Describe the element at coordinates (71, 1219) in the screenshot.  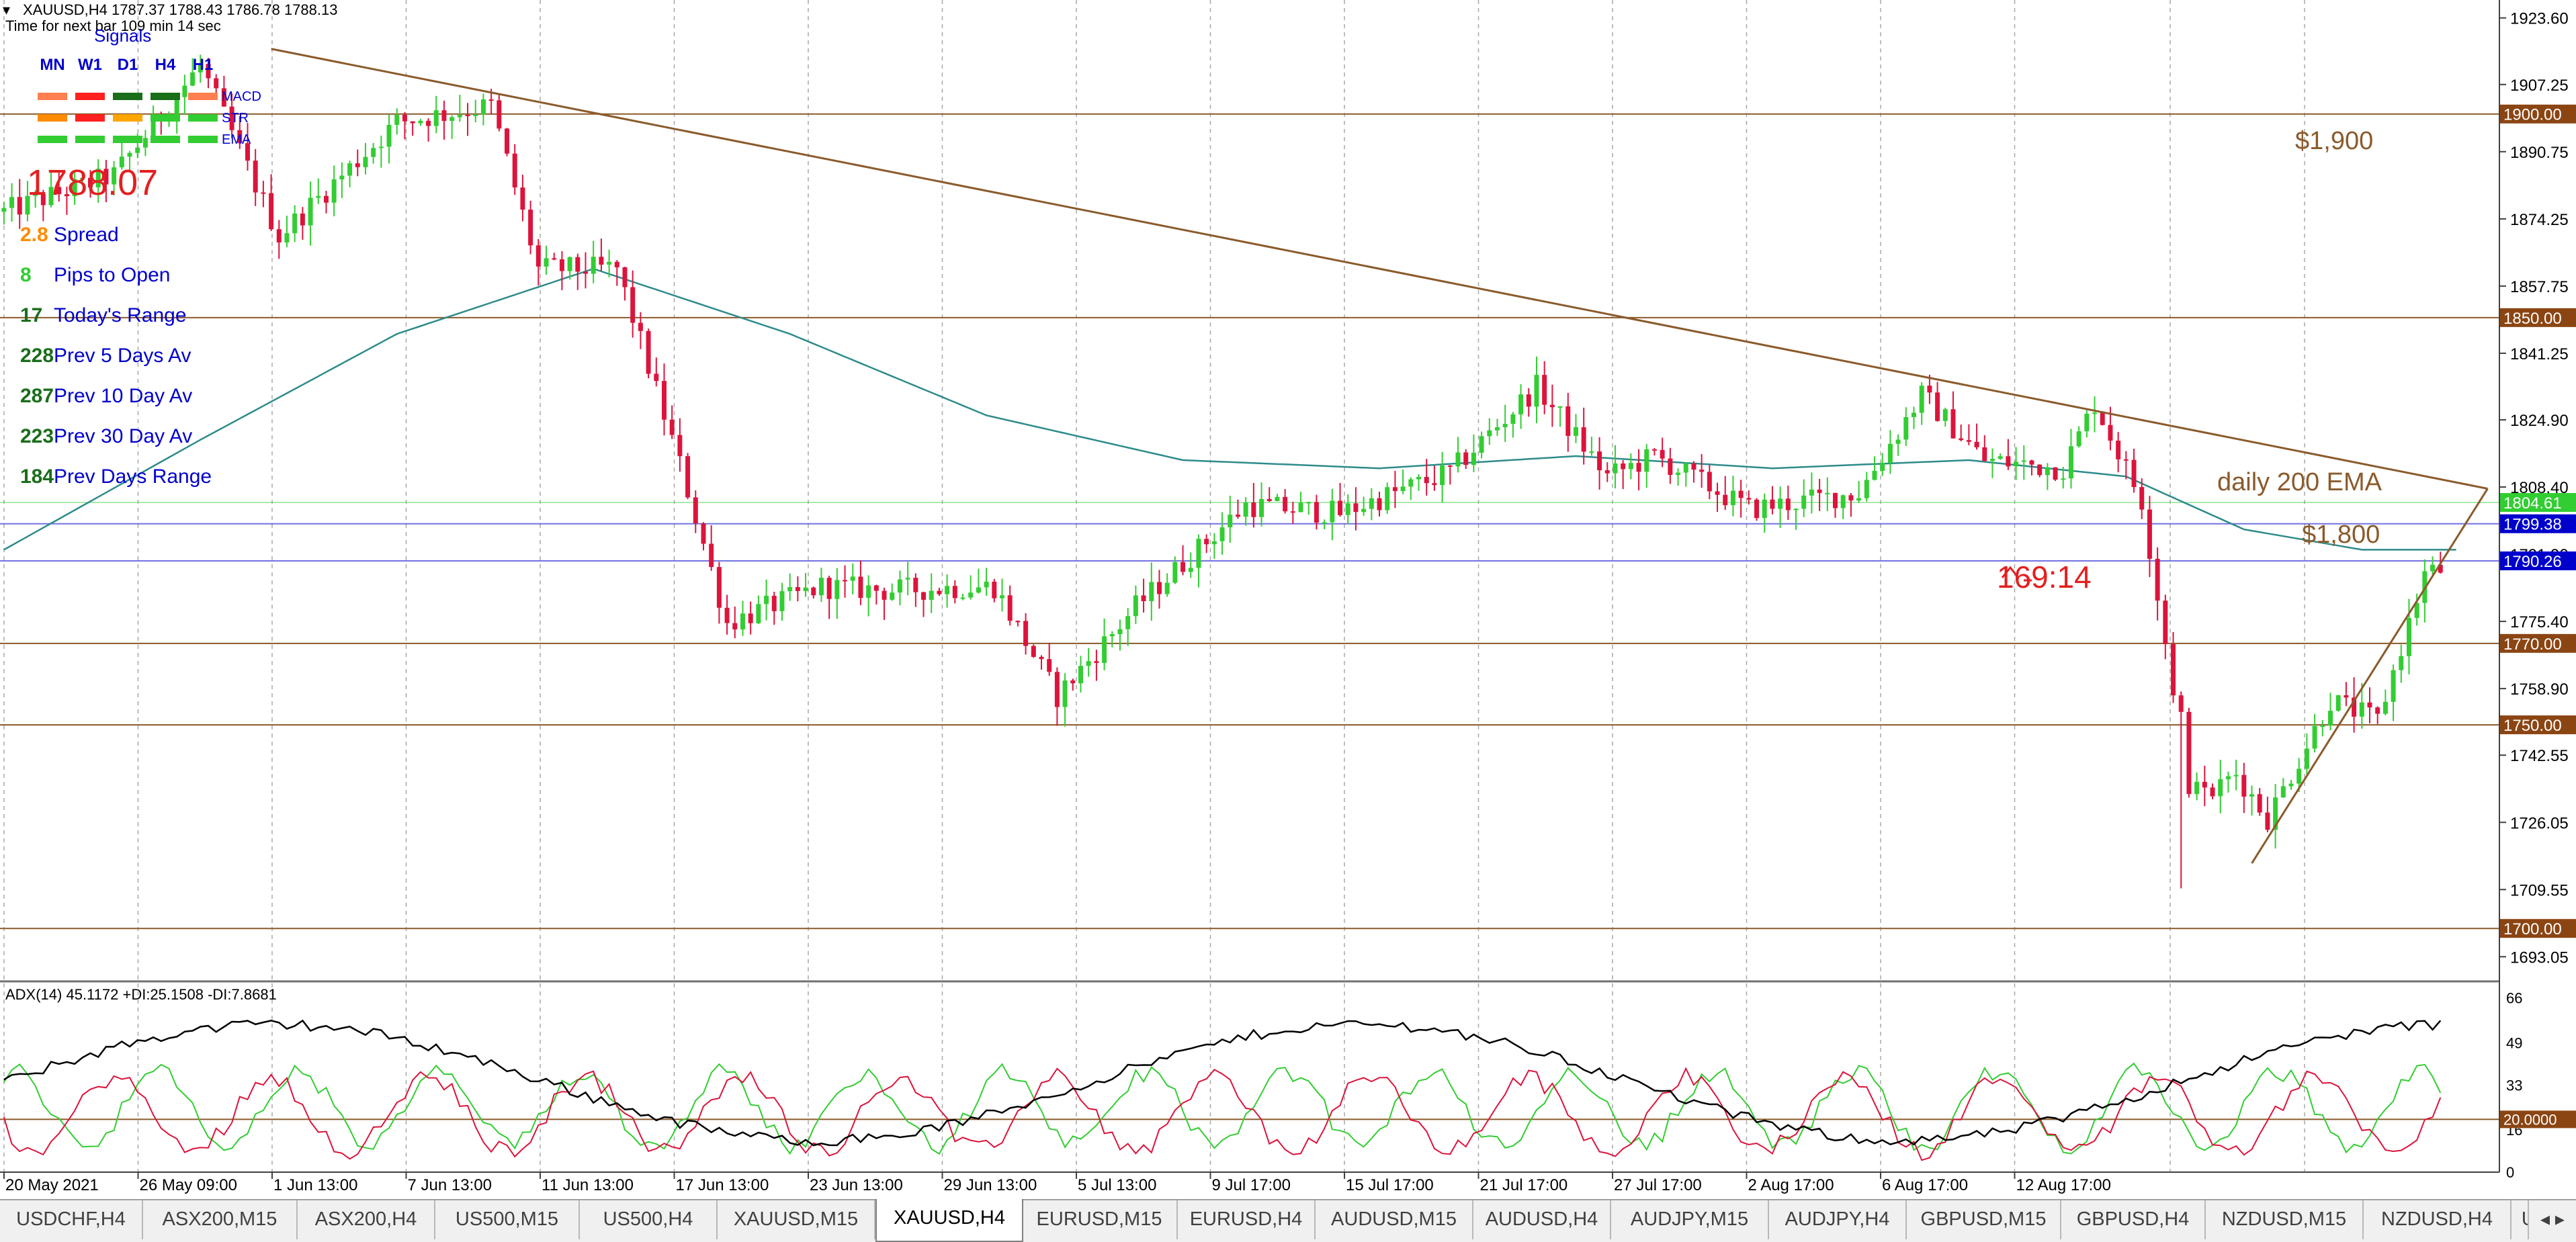
I see `tab-usdchf-h4: USDCHF,H4` at that location.